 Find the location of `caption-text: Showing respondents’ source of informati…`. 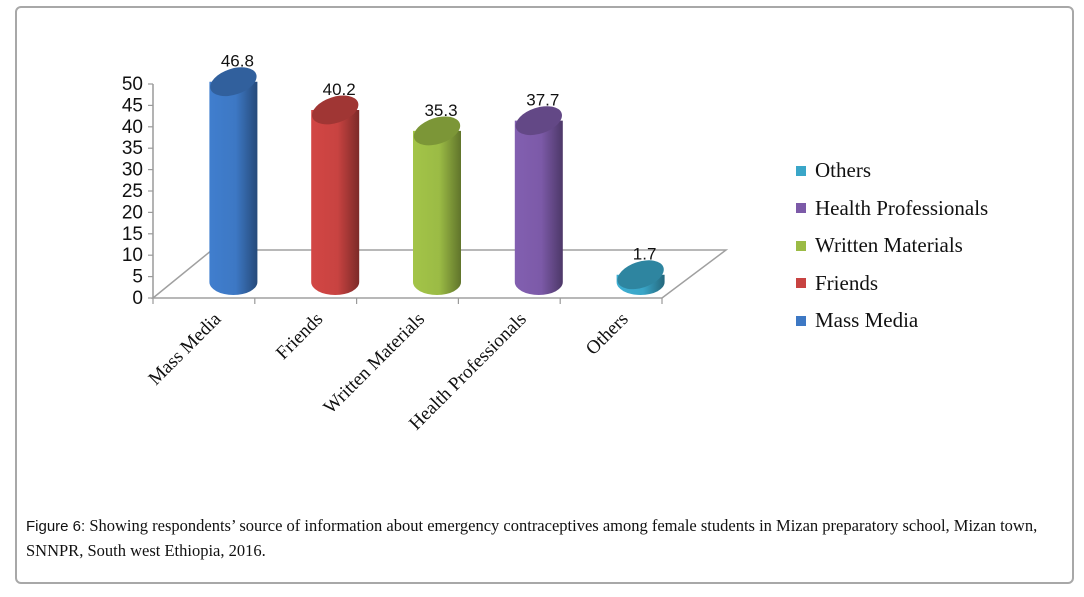

caption-text: Showing respondents’ source of informati… is located at coordinates (532, 538).